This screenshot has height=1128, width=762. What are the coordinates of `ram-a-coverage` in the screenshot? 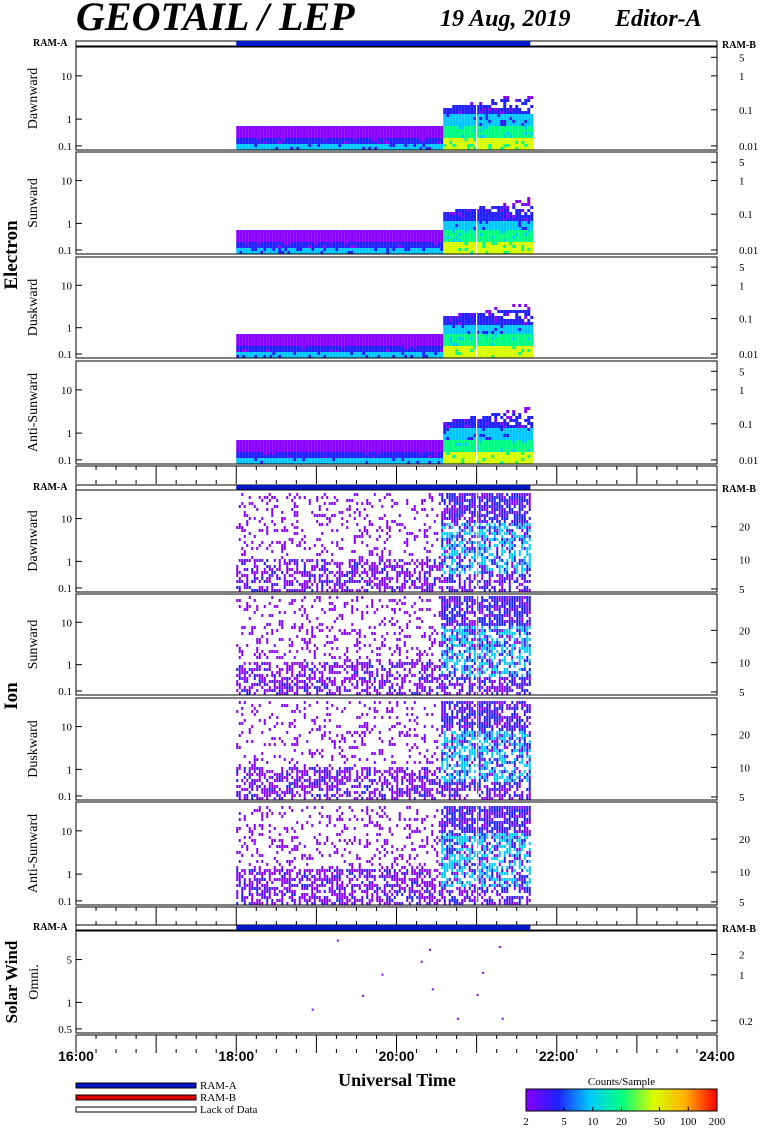 It's located at (383, 487).